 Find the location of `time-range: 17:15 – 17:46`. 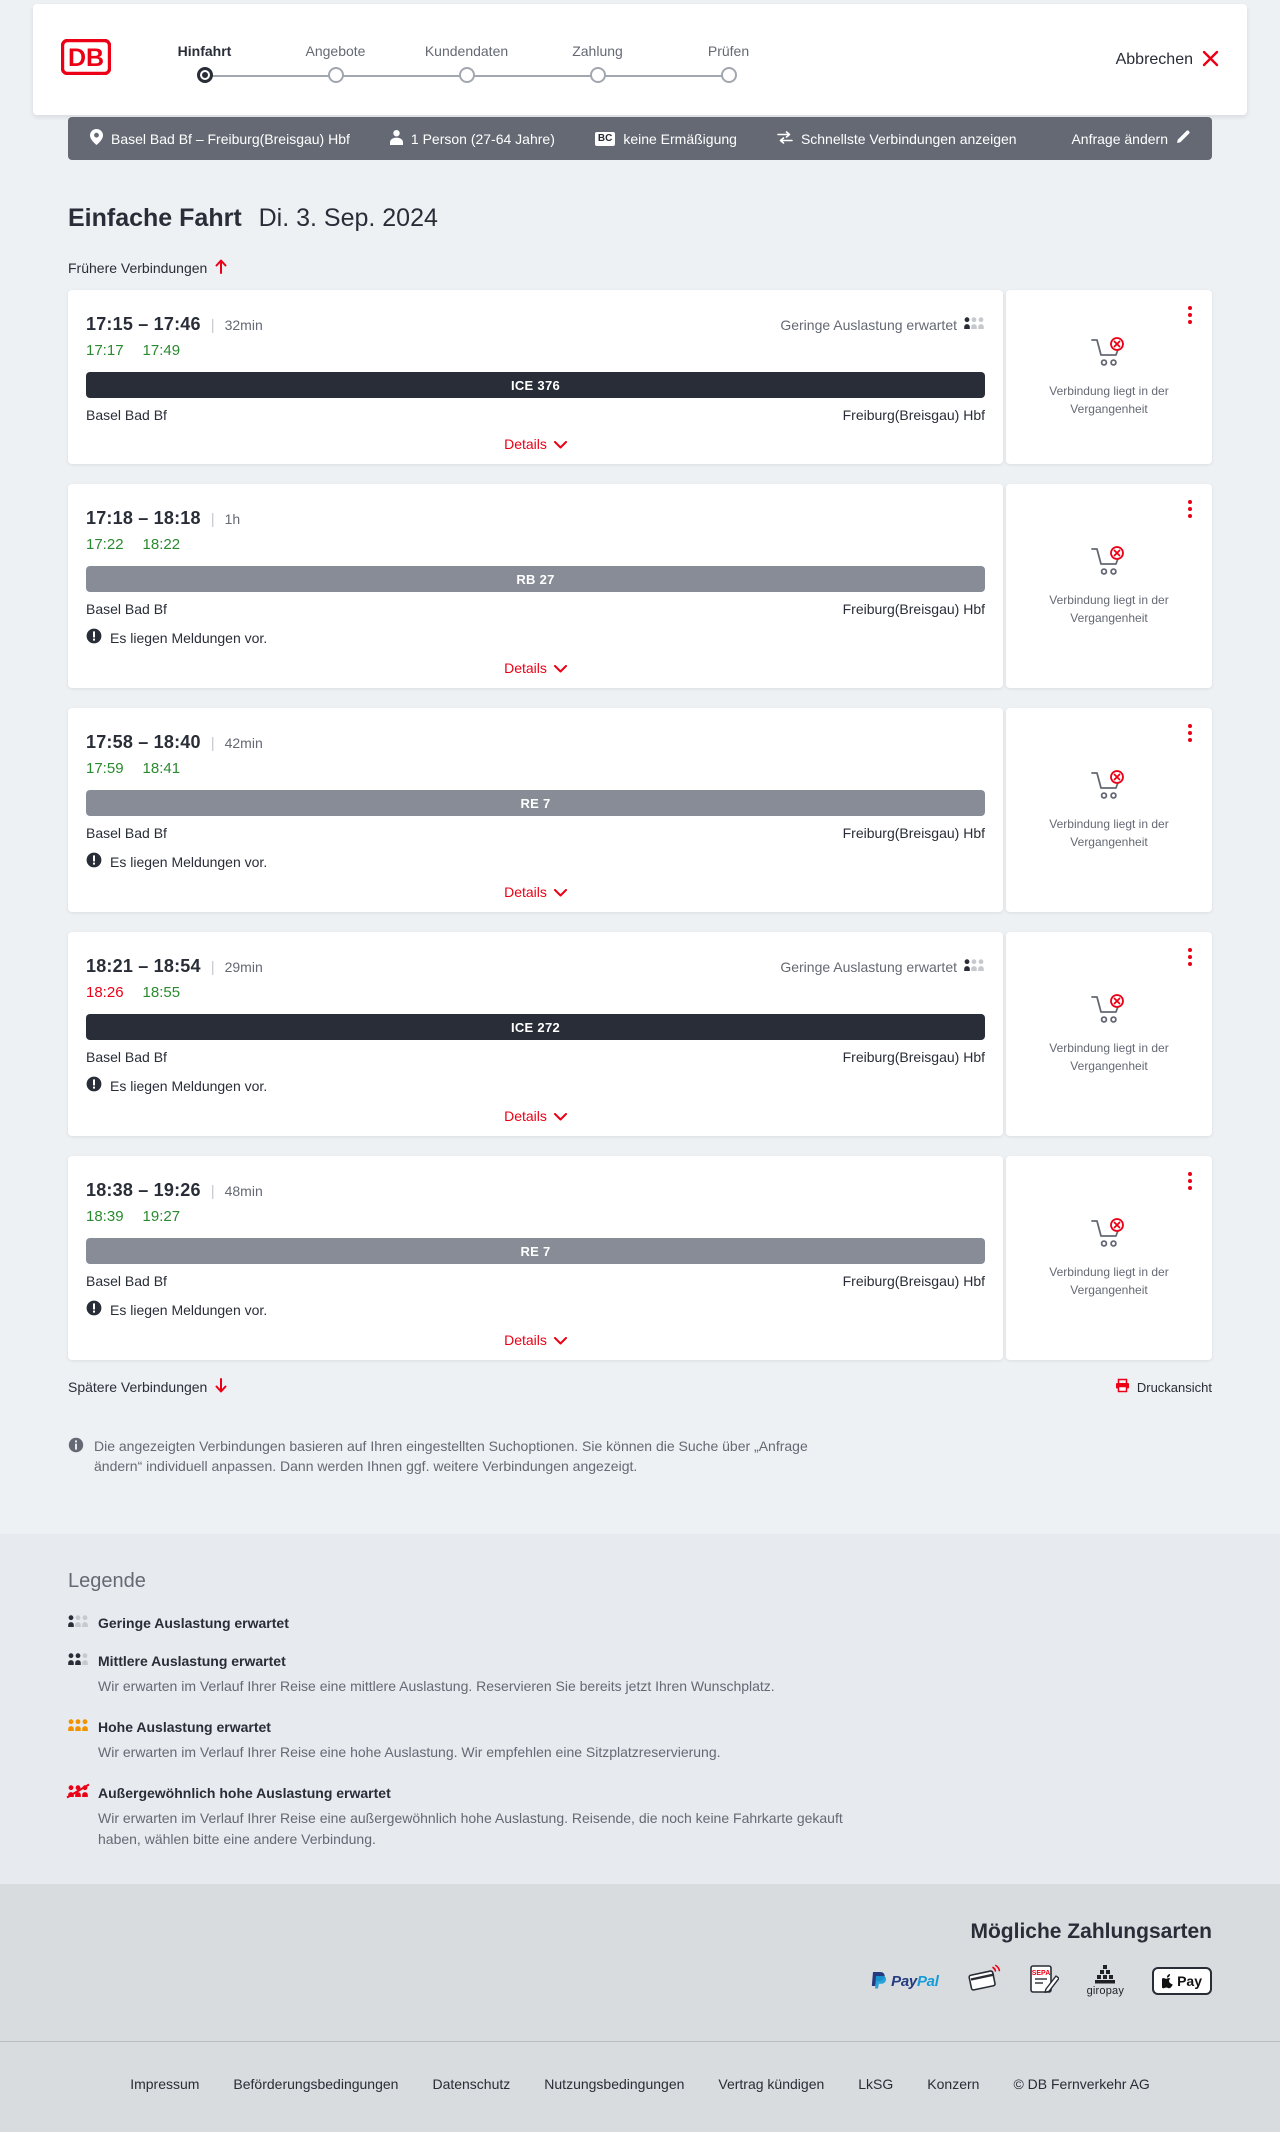

time-range: 17:15 – 17:46 is located at coordinates (143, 324).